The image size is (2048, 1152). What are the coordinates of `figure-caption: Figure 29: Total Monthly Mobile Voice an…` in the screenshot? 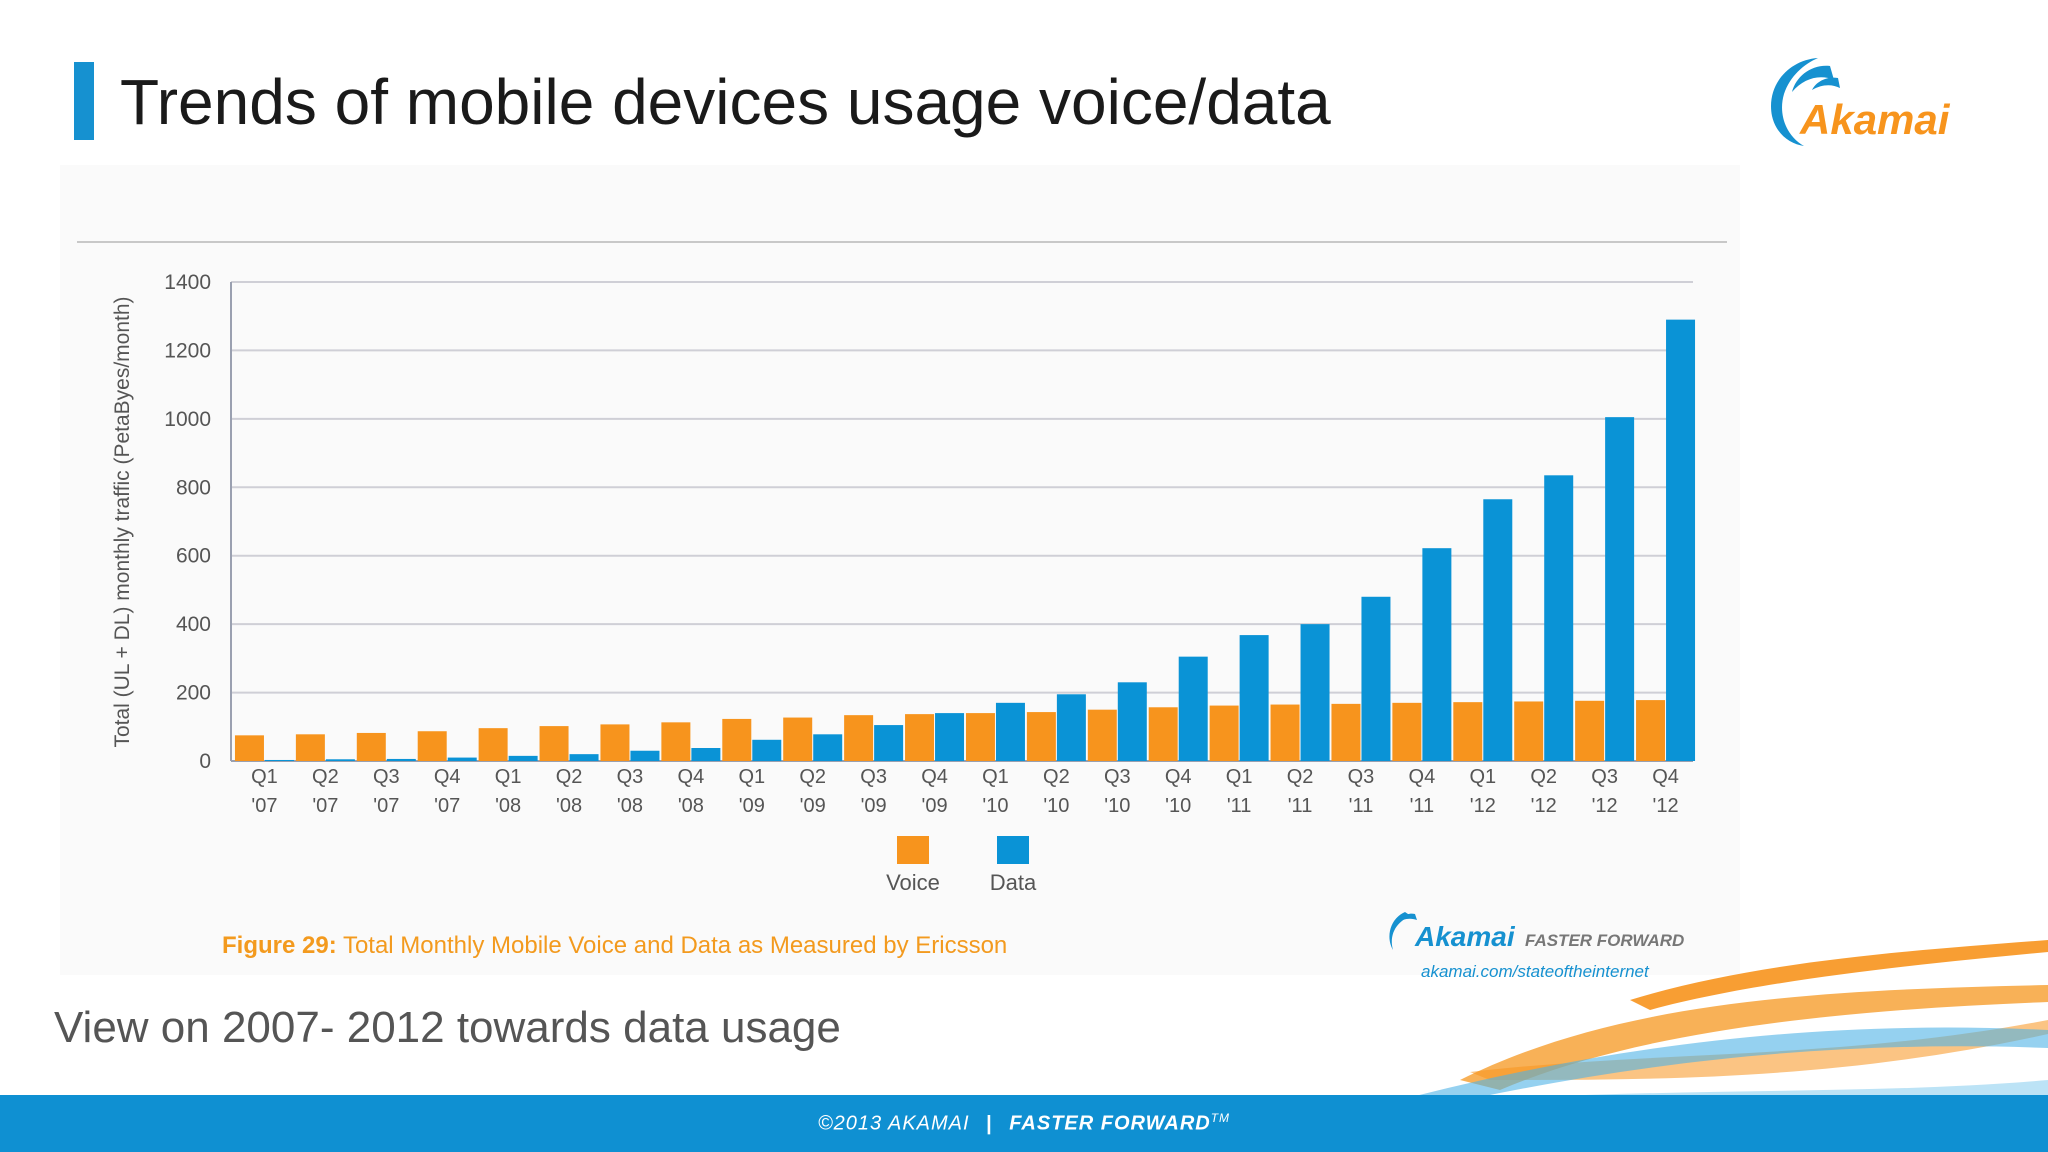 It's located at (614, 946).